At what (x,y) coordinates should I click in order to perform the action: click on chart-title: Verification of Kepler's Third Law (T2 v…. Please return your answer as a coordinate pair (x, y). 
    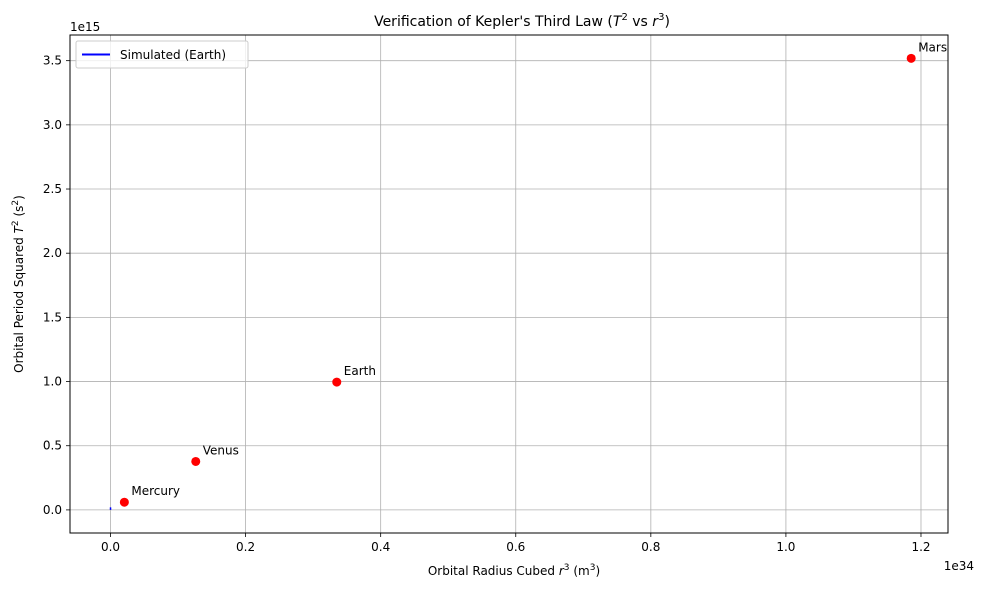
    Looking at the image, I should click on (522, 21).